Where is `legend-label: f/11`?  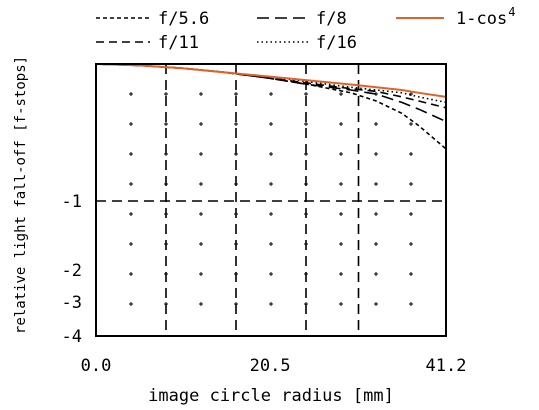
legend-label: f/11 is located at coordinates (178, 43).